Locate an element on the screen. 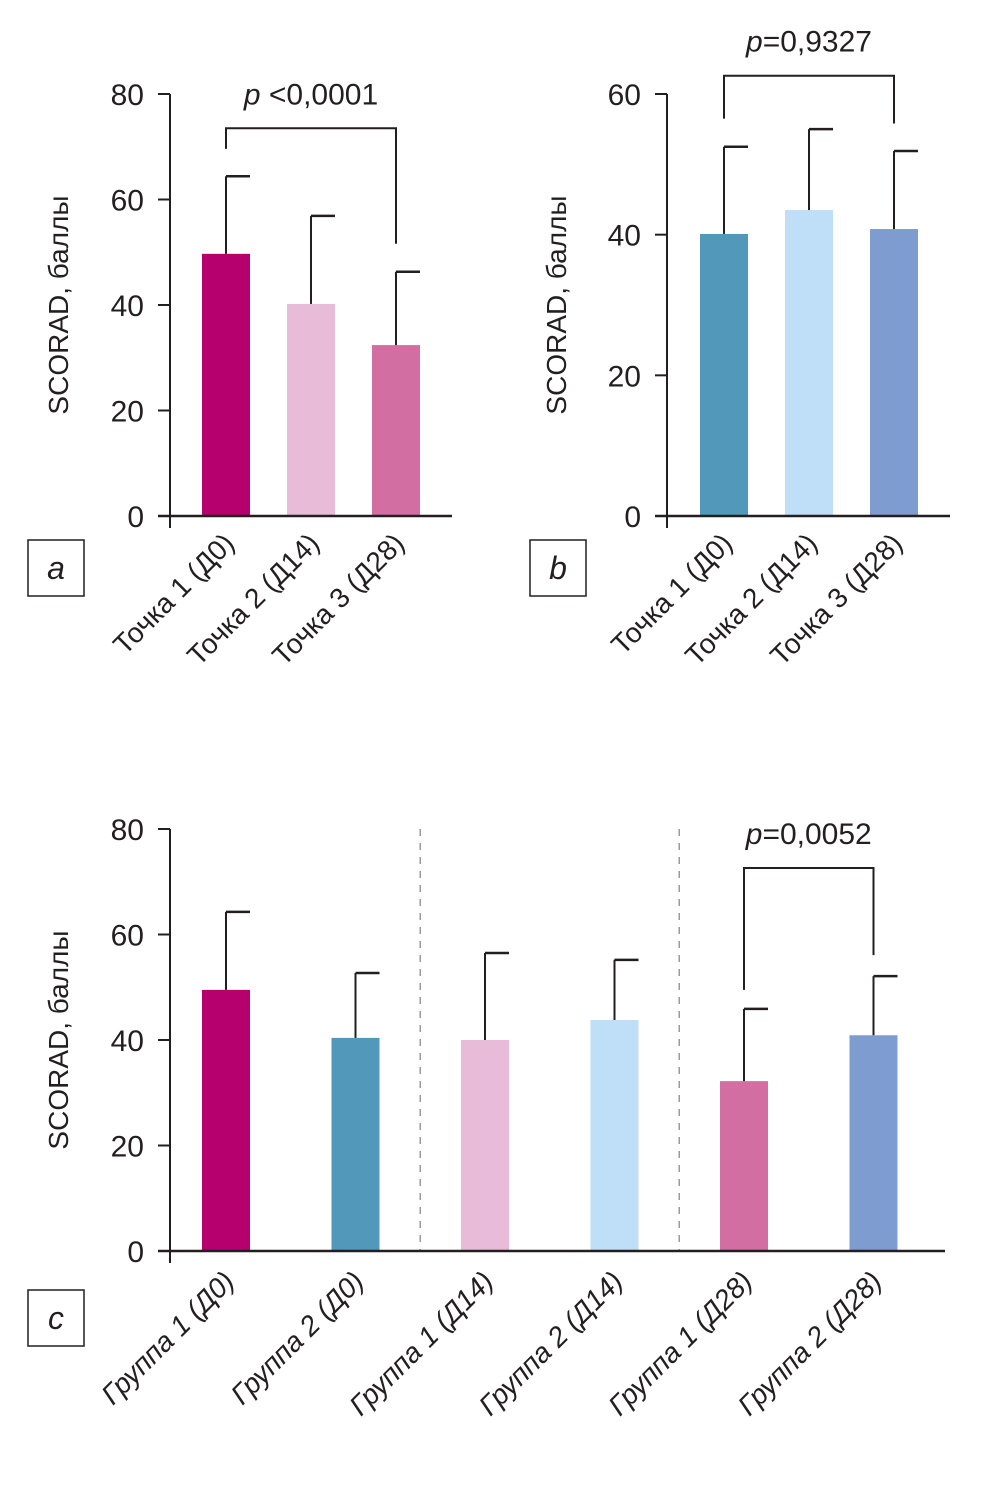 The width and height of the screenshot is (1000, 1494). p-value-label: p=0,0052 is located at coordinates (808, 834).